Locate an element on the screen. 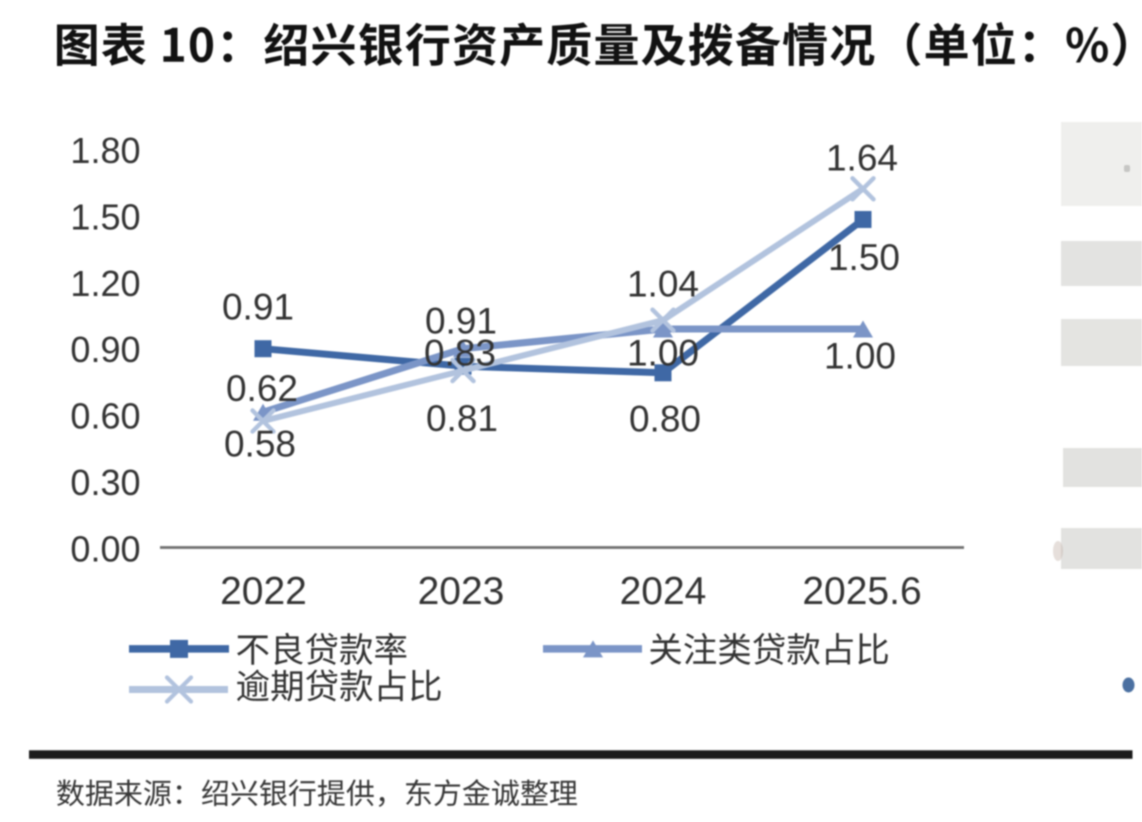 This screenshot has width=1142, height=822. svg-text: 2025.6 is located at coordinates (861, 591).